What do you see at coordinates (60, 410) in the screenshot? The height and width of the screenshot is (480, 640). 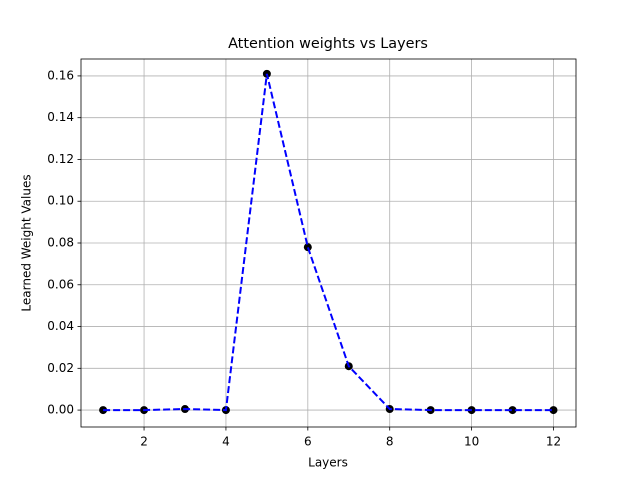 I see `y-tick-label: 0.00` at bounding box center [60, 410].